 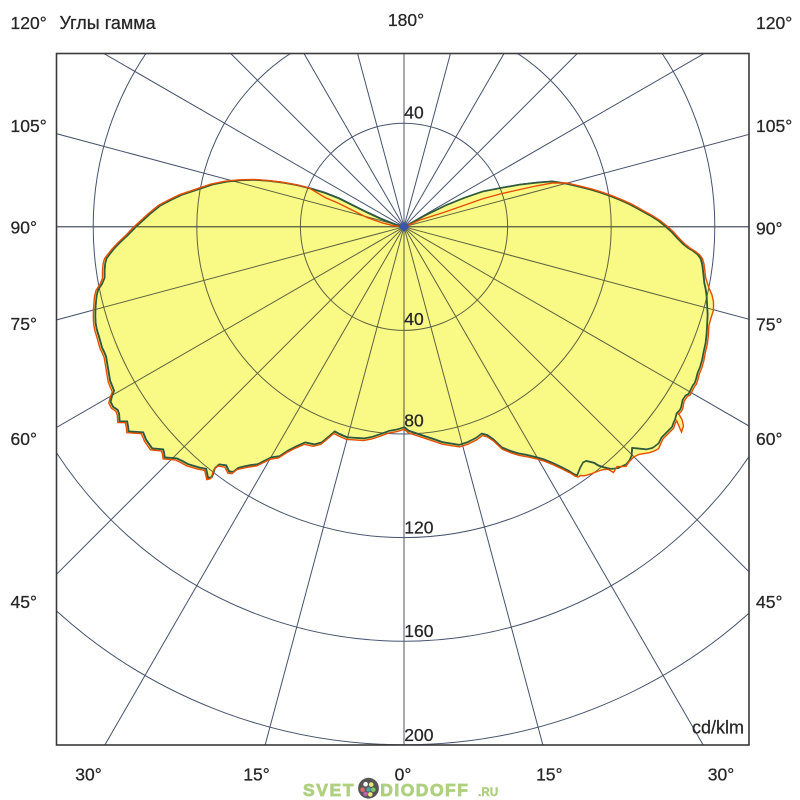 What do you see at coordinates (414, 421) in the screenshot?
I see `svg-text: 80` at bounding box center [414, 421].